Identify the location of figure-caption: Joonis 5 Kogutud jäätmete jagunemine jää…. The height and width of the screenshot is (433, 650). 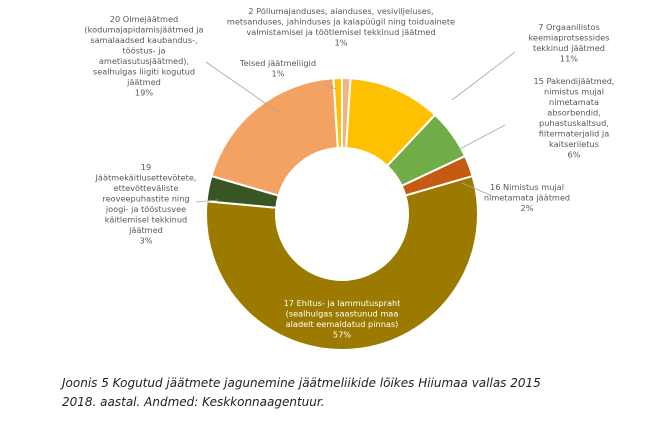
(342, 393).